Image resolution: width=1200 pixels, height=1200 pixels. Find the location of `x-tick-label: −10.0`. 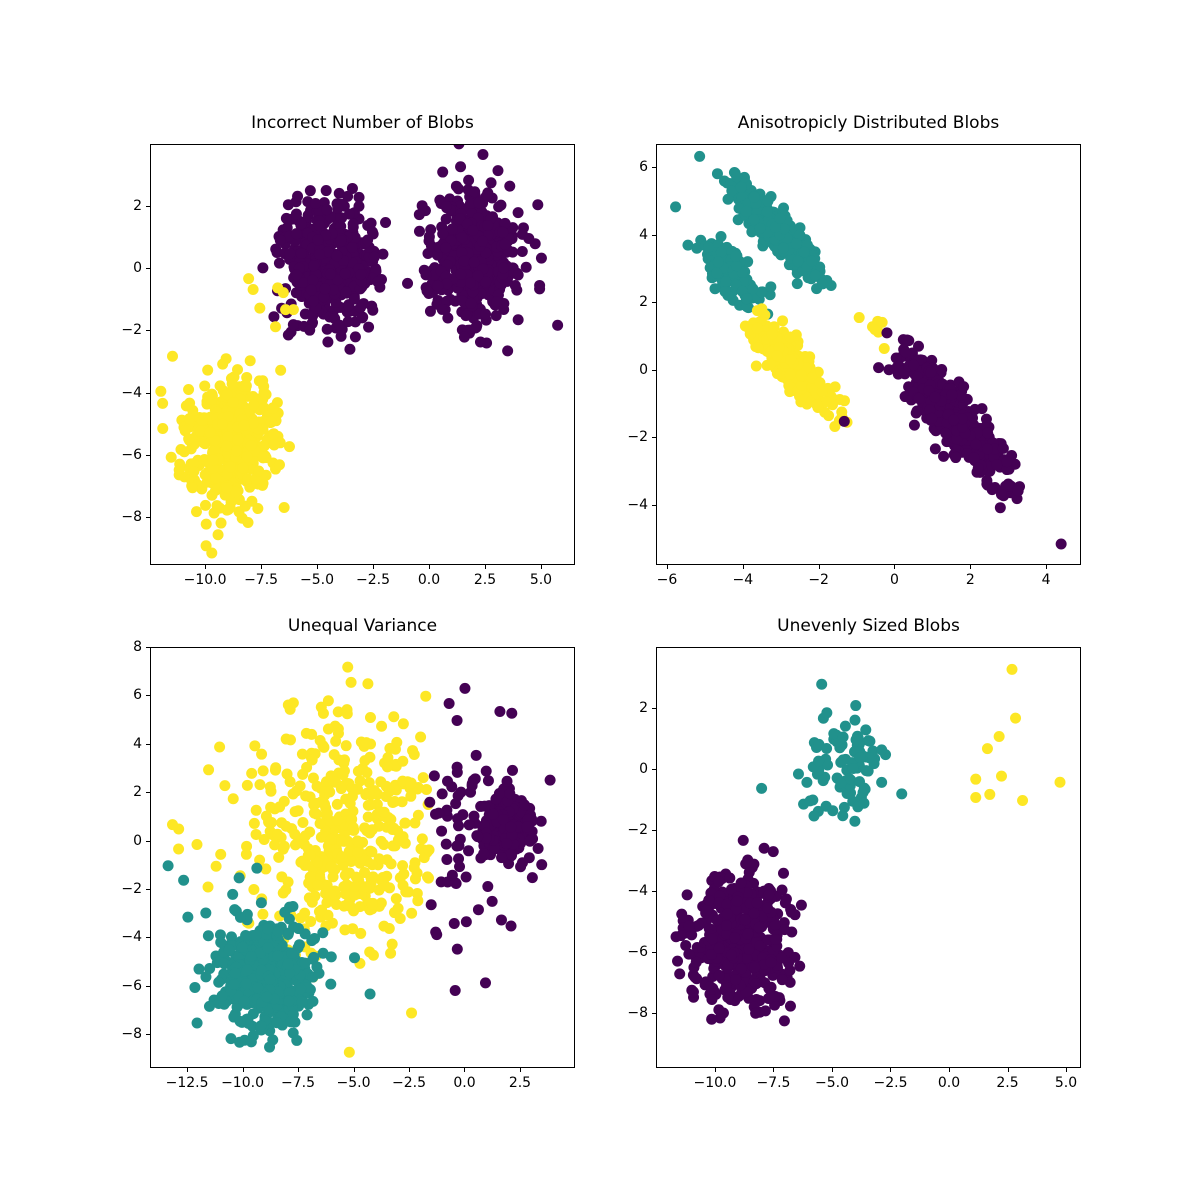

x-tick-label: −10.0 is located at coordinates (715, 1083).